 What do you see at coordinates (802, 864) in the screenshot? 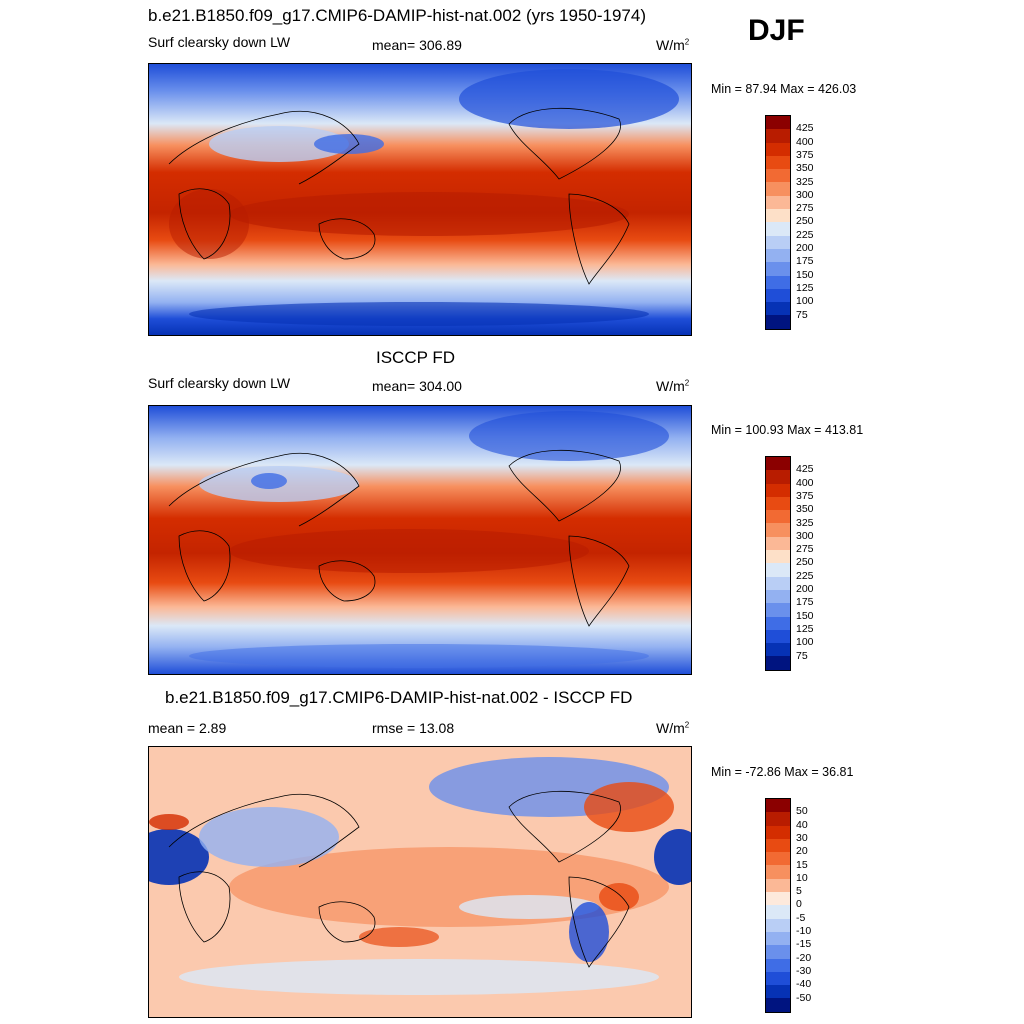
I see `colorbar-tick-label: 15` at bounding box center [802, 864].